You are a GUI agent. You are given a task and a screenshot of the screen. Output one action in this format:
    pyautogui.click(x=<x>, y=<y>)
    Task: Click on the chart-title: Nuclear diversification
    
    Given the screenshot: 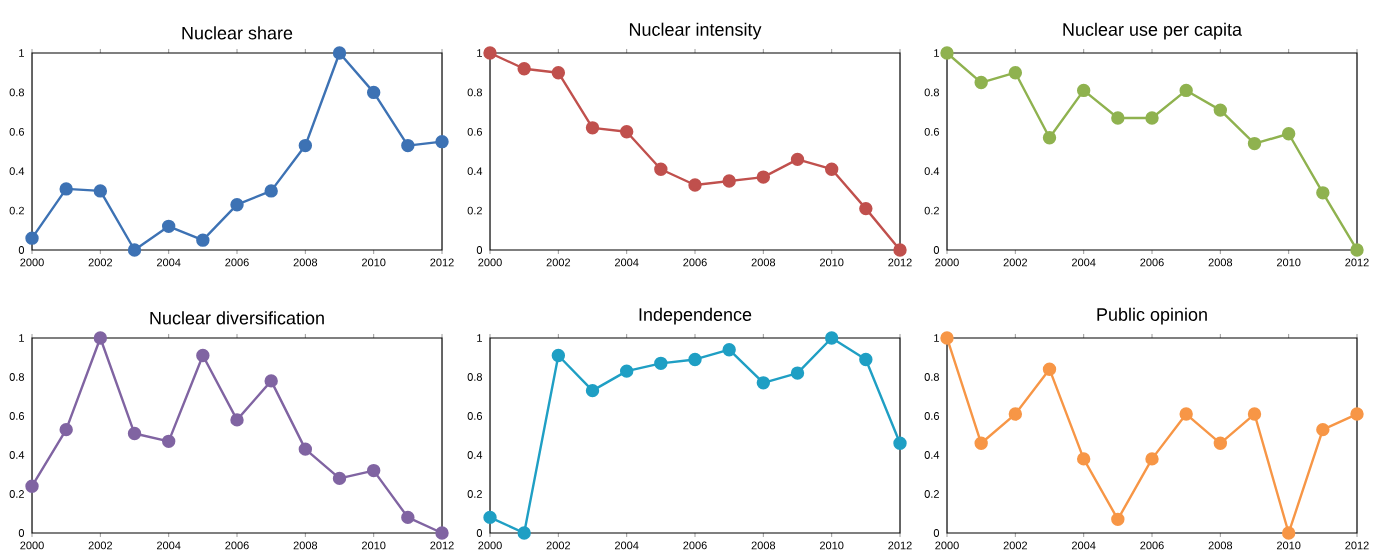 What is the action you would take?
    pyautogui.click(x=237, y=318)
    